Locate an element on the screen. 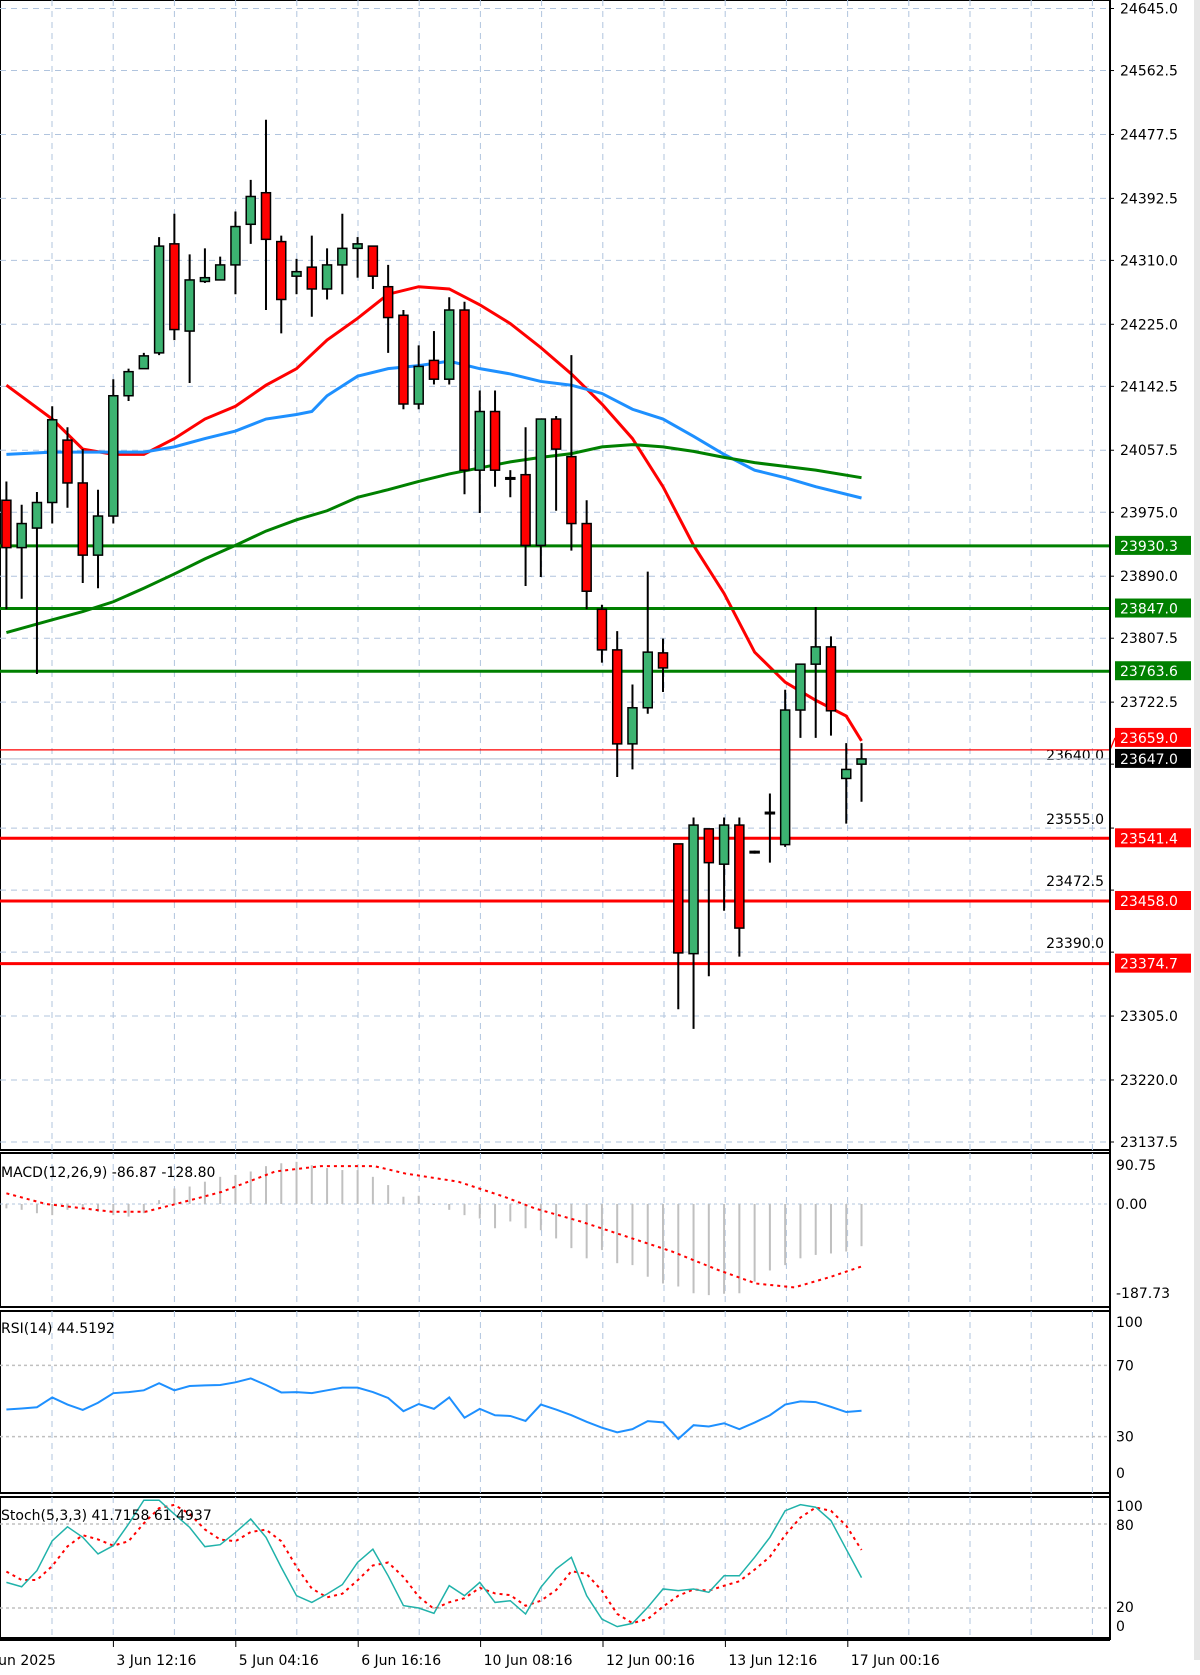  macd-tick-label: 0.00 is located at coordinates (1131, 1205).